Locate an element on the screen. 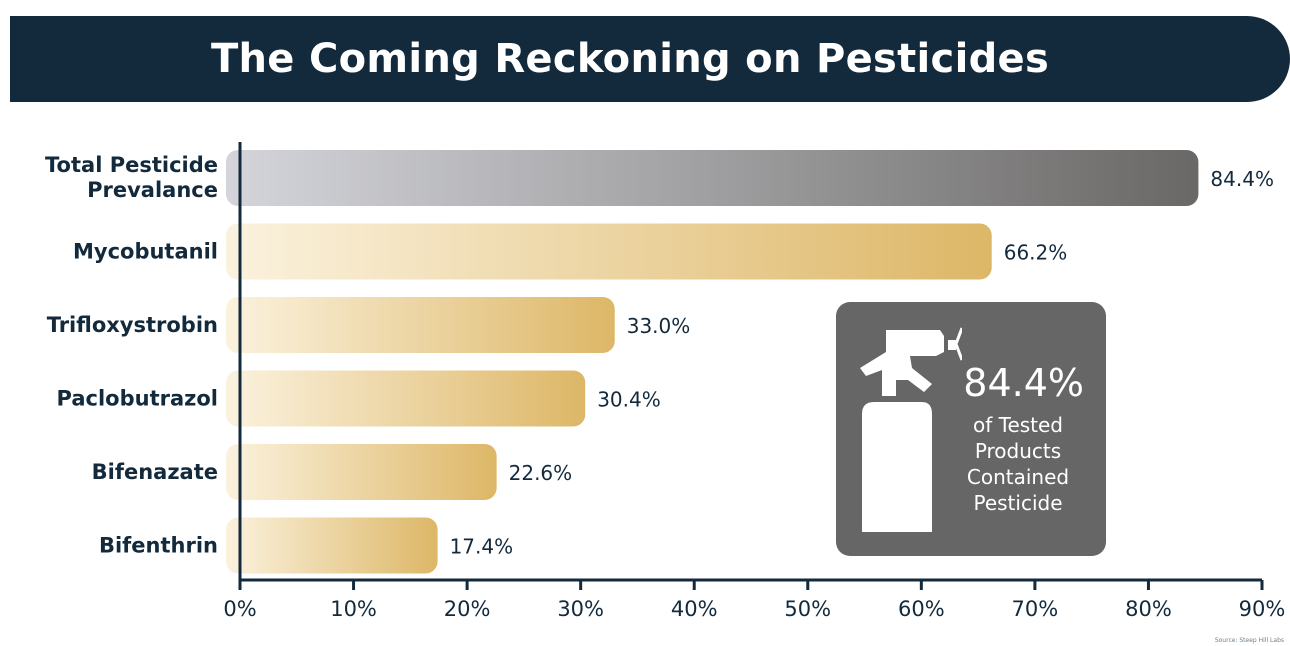 The width and height of the screenshot is (1290, 646). x-tick-label-1: 10% is located at coordinates (353, 609).